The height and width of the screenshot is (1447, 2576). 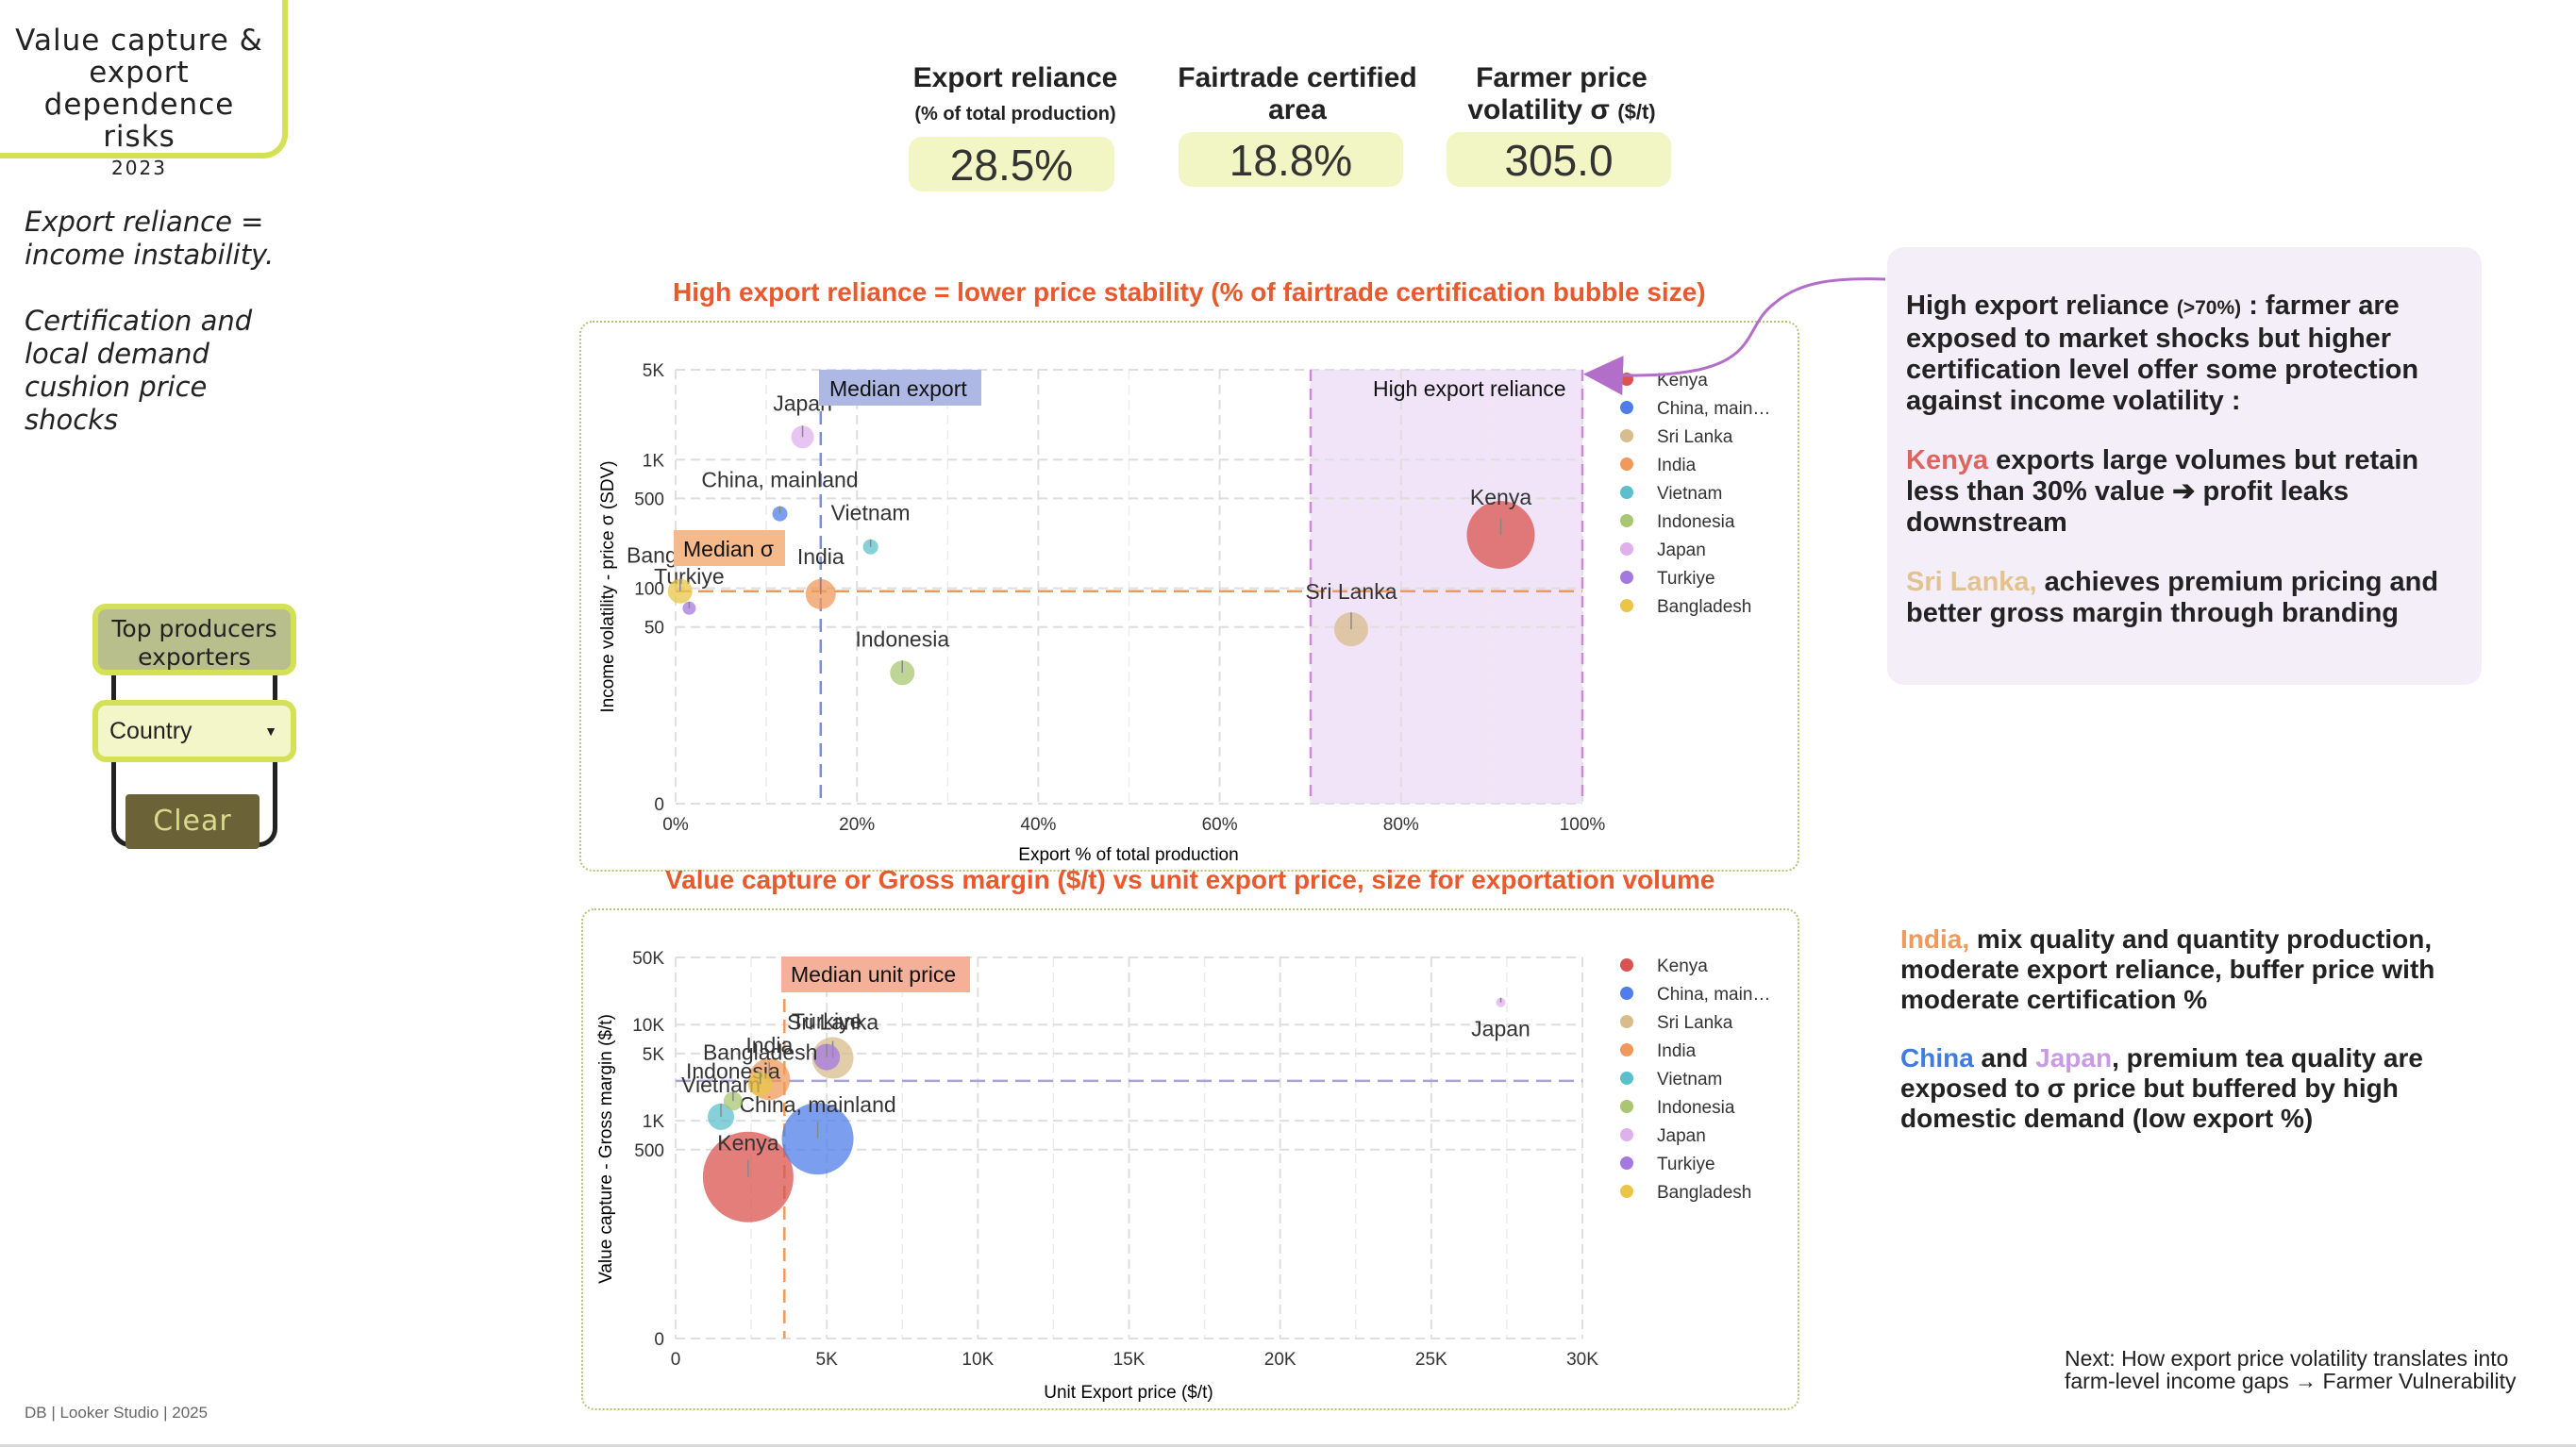 What do you see at coordinates (659, 1340) in the screenshot?
I see `y-tick-label: 0` at bounding box center [659, 1340].